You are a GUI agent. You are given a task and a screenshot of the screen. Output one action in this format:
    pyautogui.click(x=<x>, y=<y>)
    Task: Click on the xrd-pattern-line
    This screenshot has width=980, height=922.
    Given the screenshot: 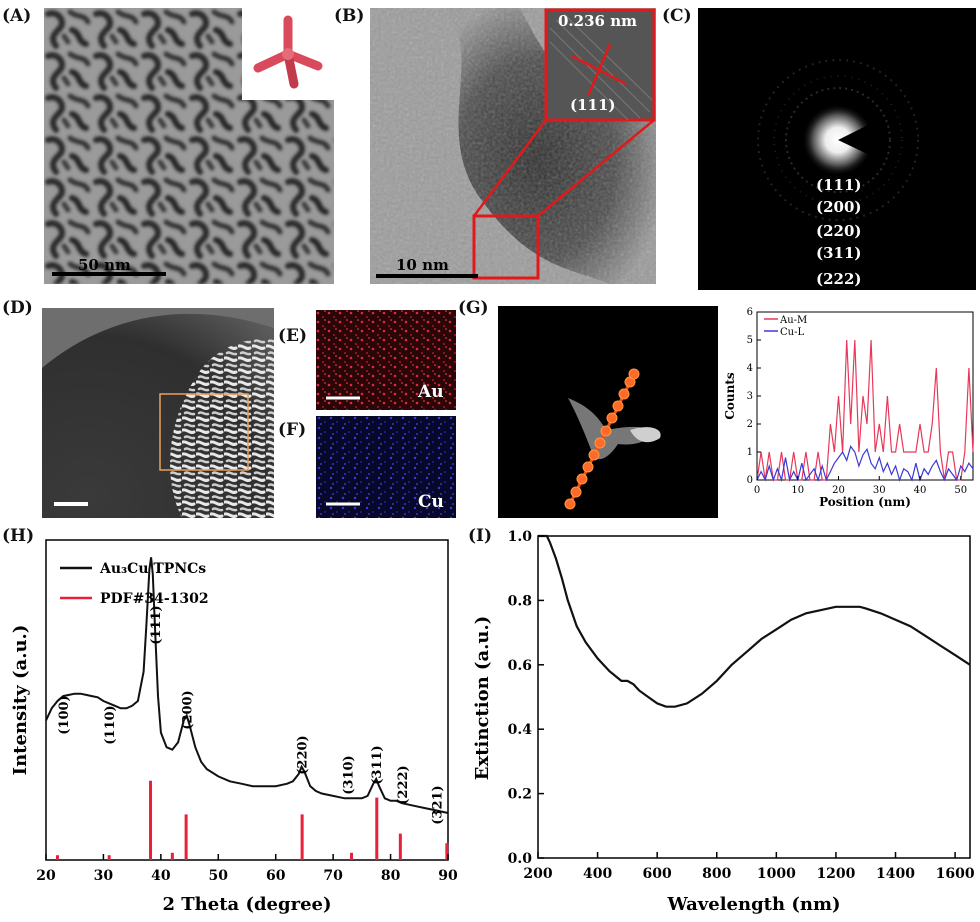 What is the action you would take?
    pyautogui.click(x=247, y=685)
    